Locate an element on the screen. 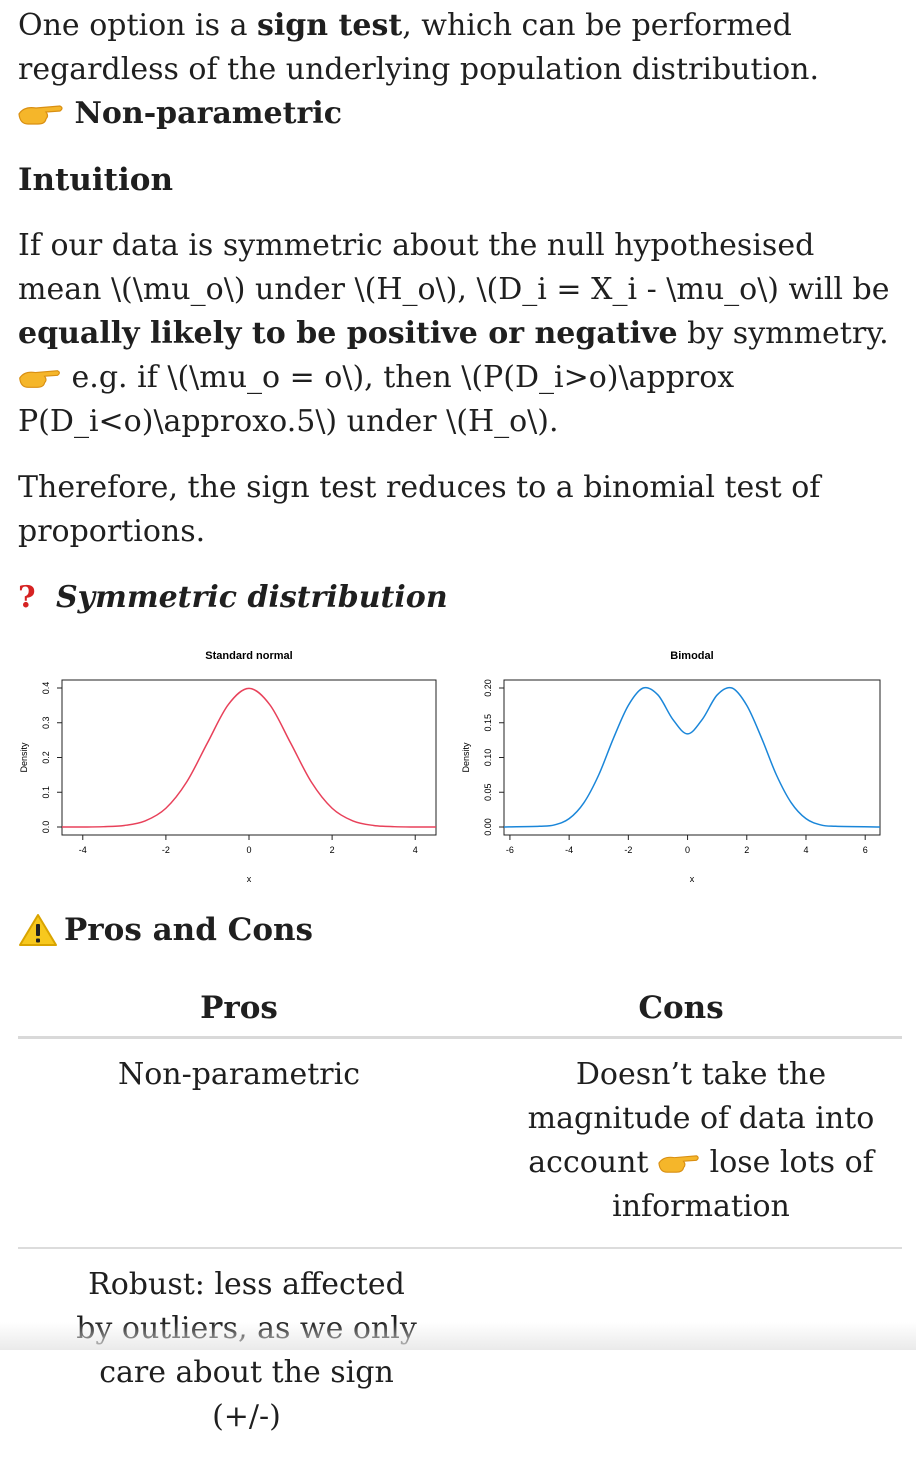 This screenshot has width=916, height=1457. symmetric-heading-text: Symmetric distribution is located at coordinates (252, 597).